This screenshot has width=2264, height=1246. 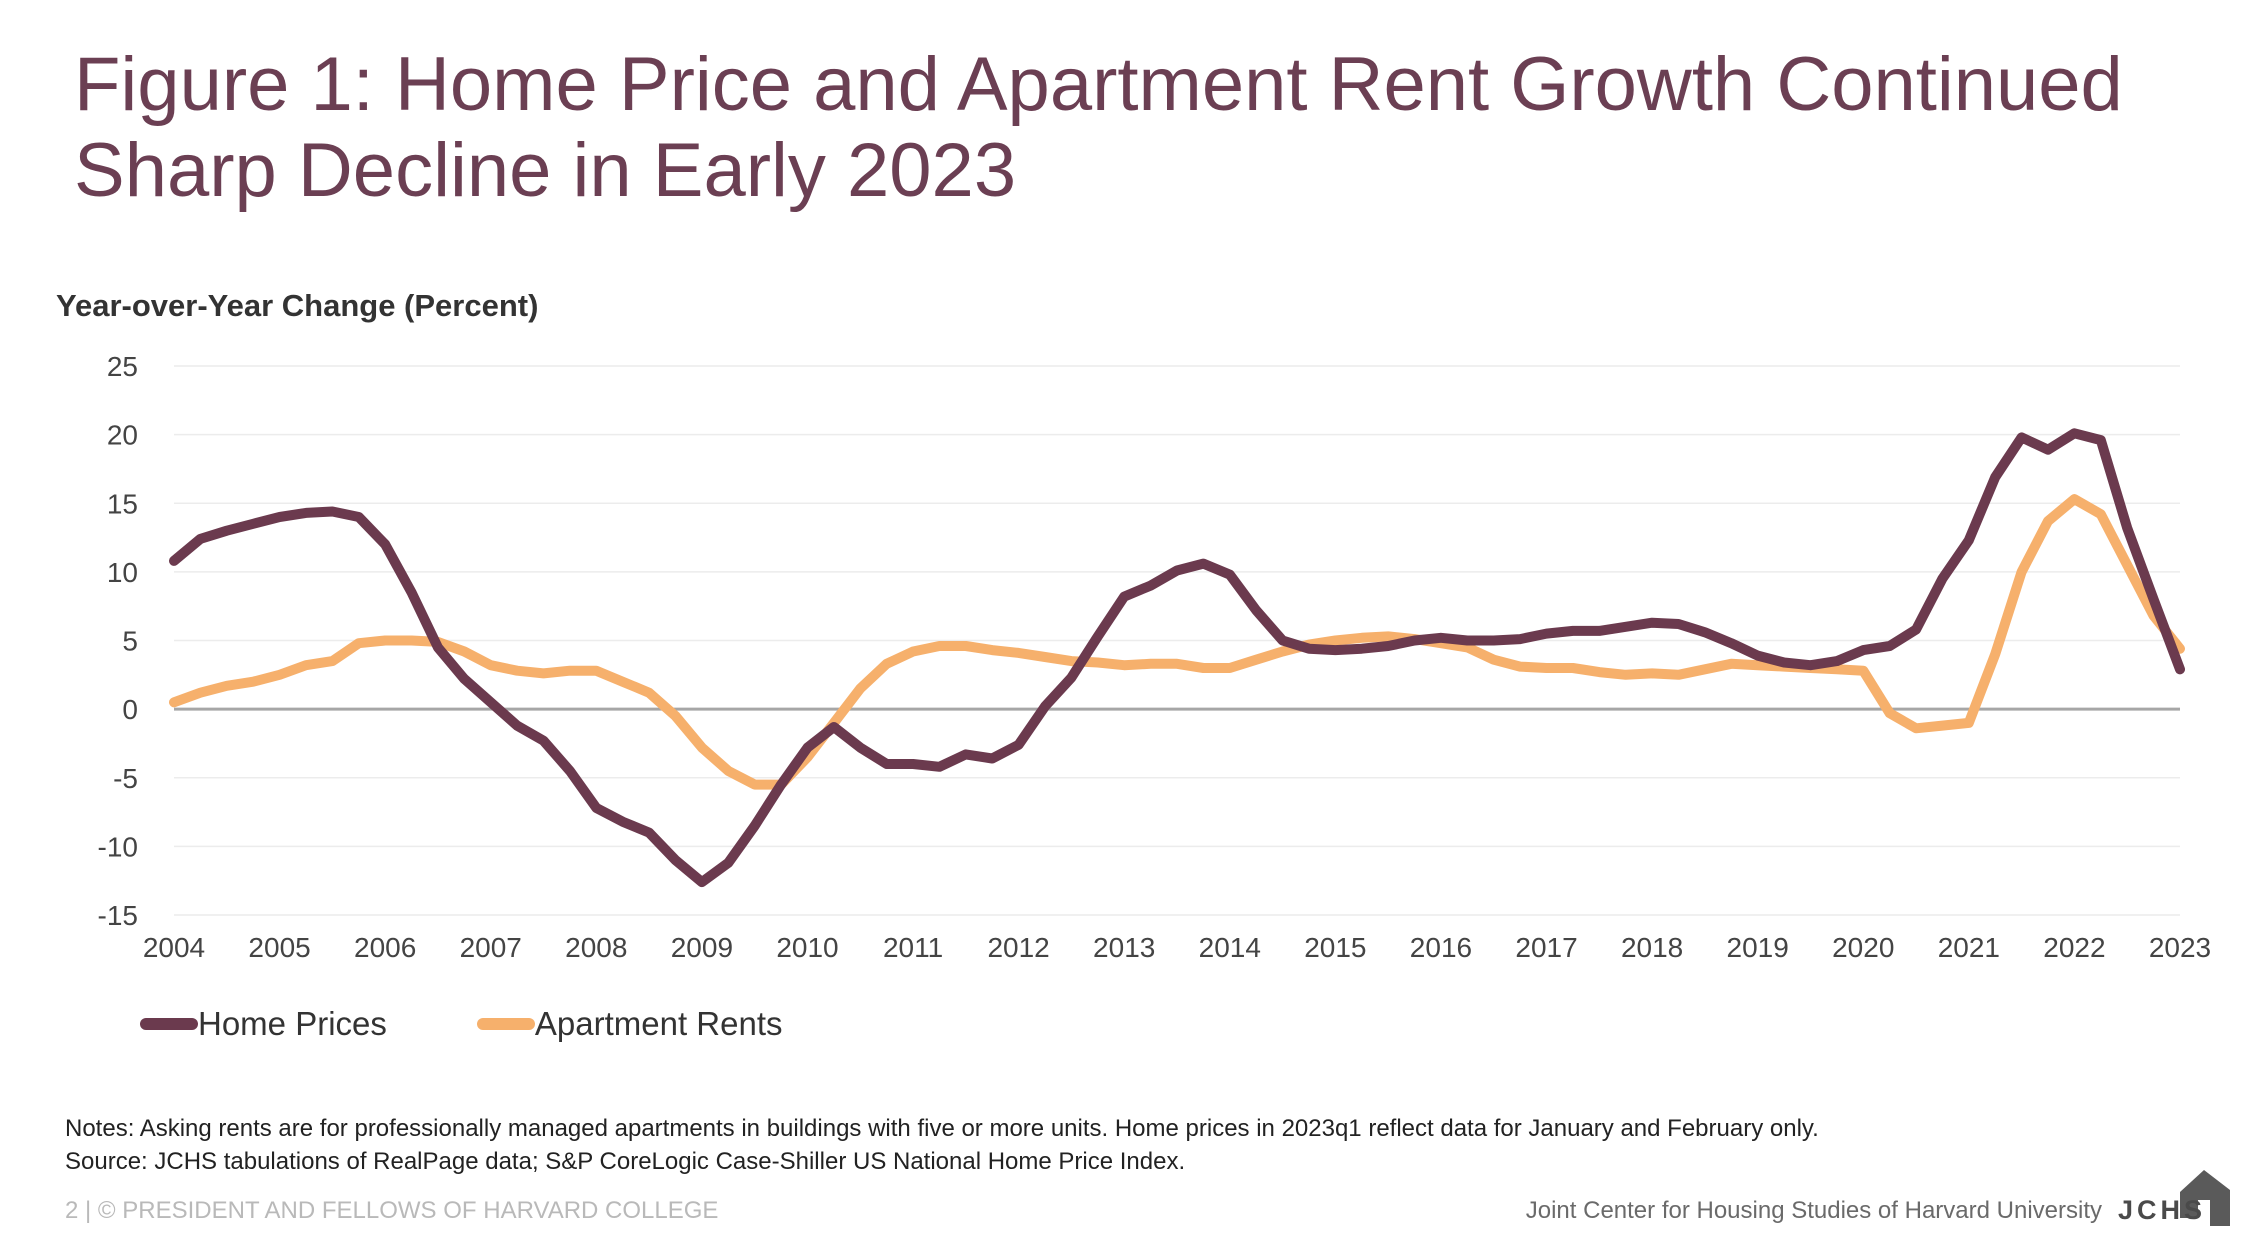 I want to click on y-tick-label: -5, so click(x=125, y=778).